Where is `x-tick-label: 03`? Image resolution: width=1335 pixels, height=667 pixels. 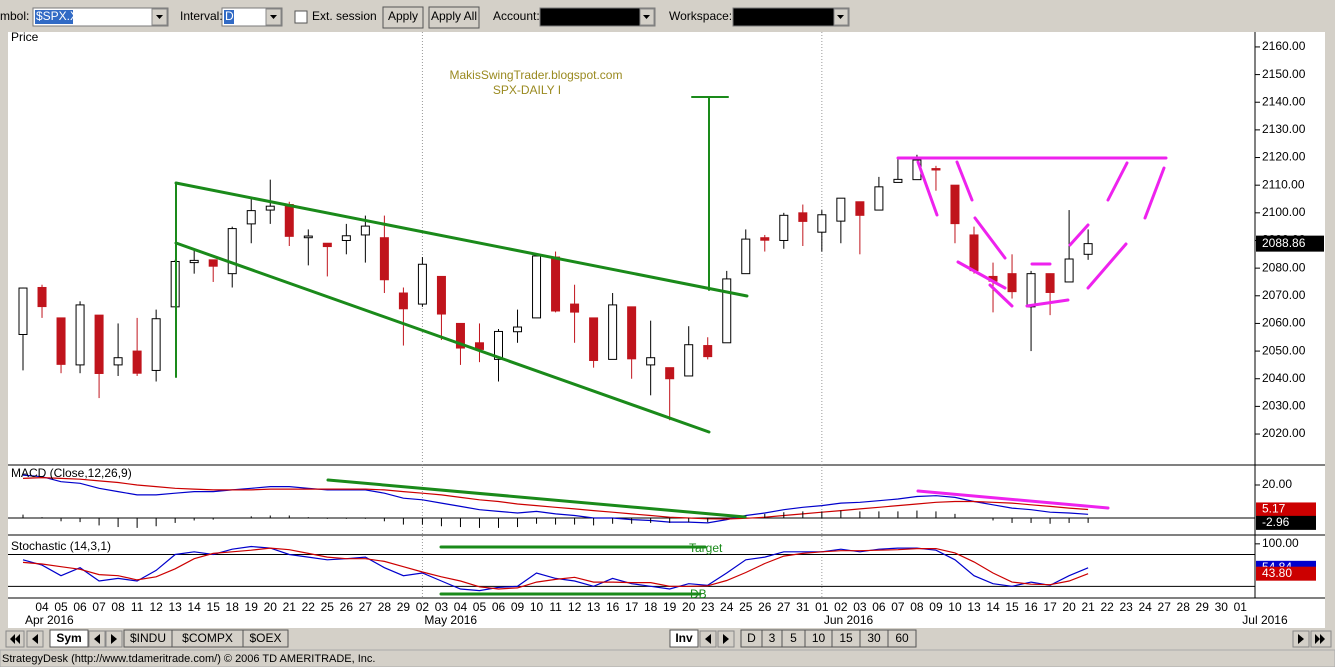 x-tick-label: 03 is located at coordinates (860, 607).